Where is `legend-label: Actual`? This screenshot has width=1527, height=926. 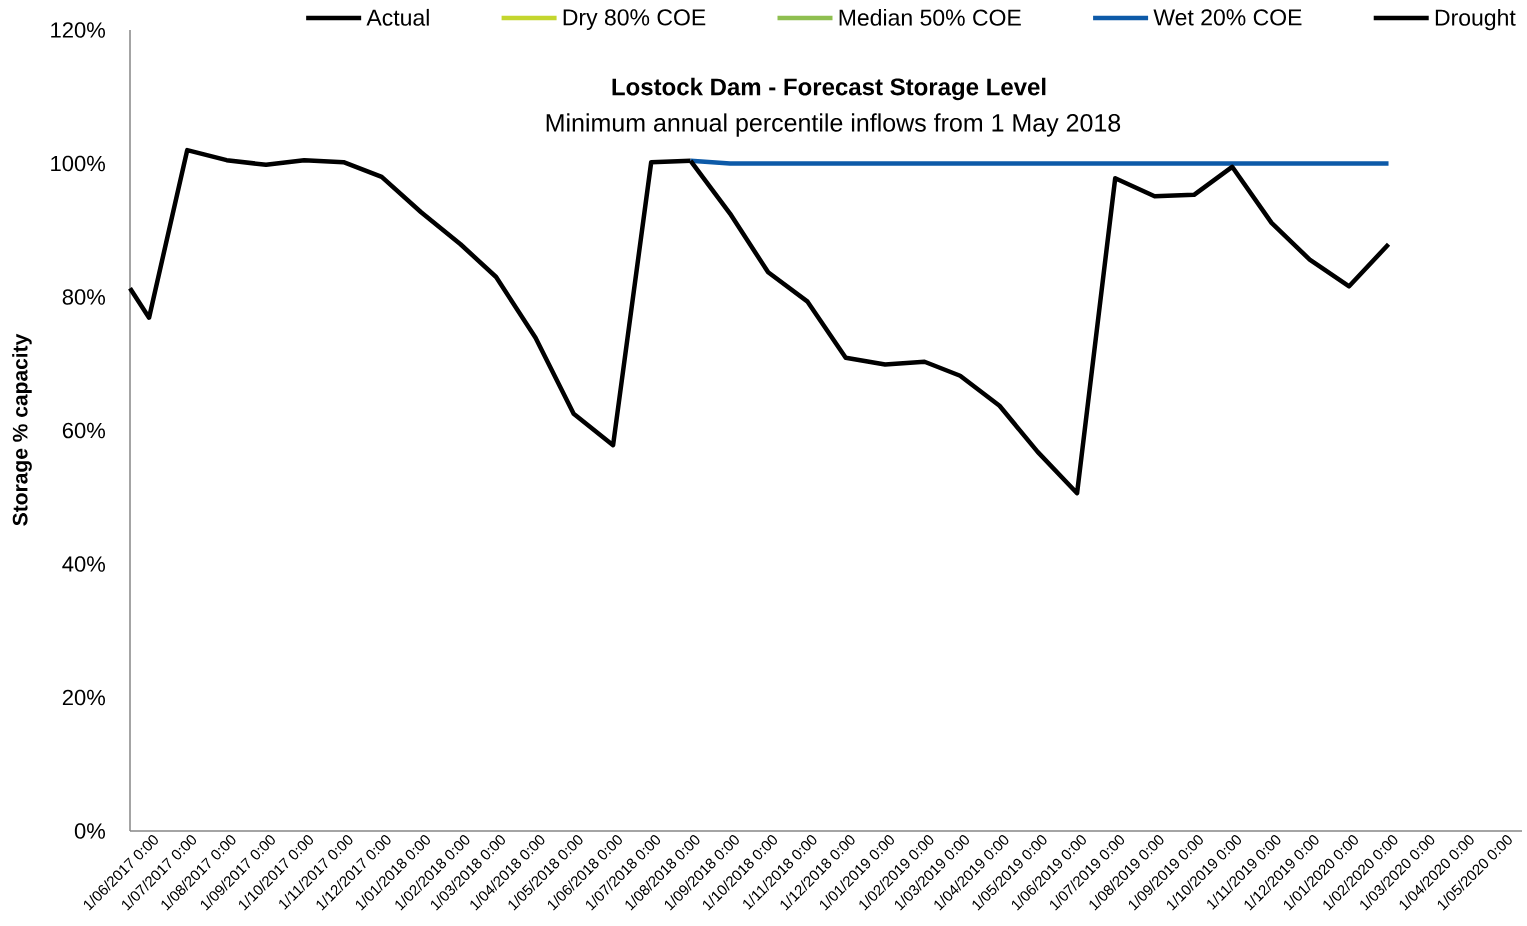 legend-label: Actual is located at coordinates (397, 17).